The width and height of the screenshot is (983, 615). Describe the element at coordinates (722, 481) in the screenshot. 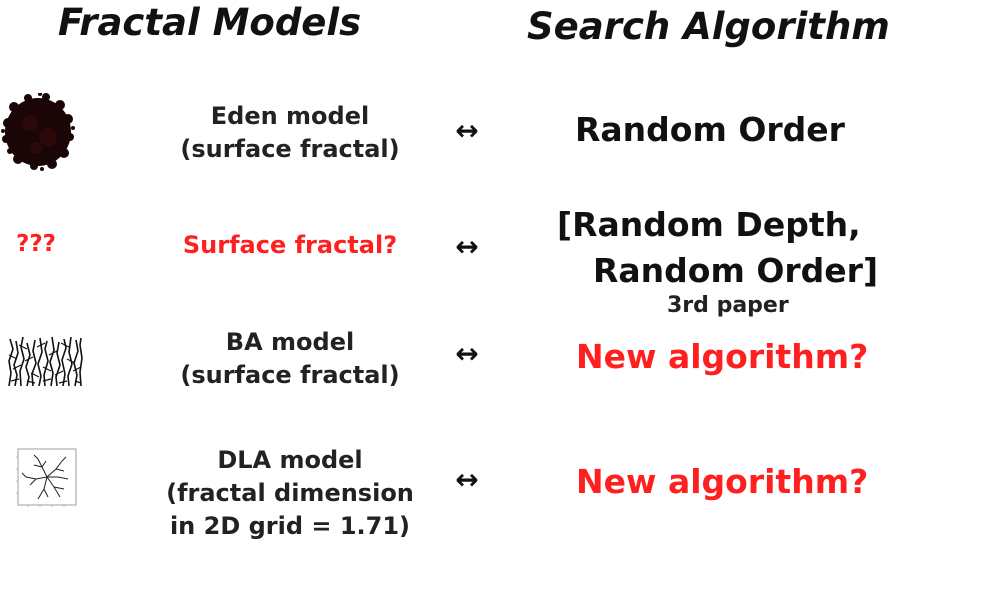

I see `dla-new-algorithm-label: New algorithm?` at that location.